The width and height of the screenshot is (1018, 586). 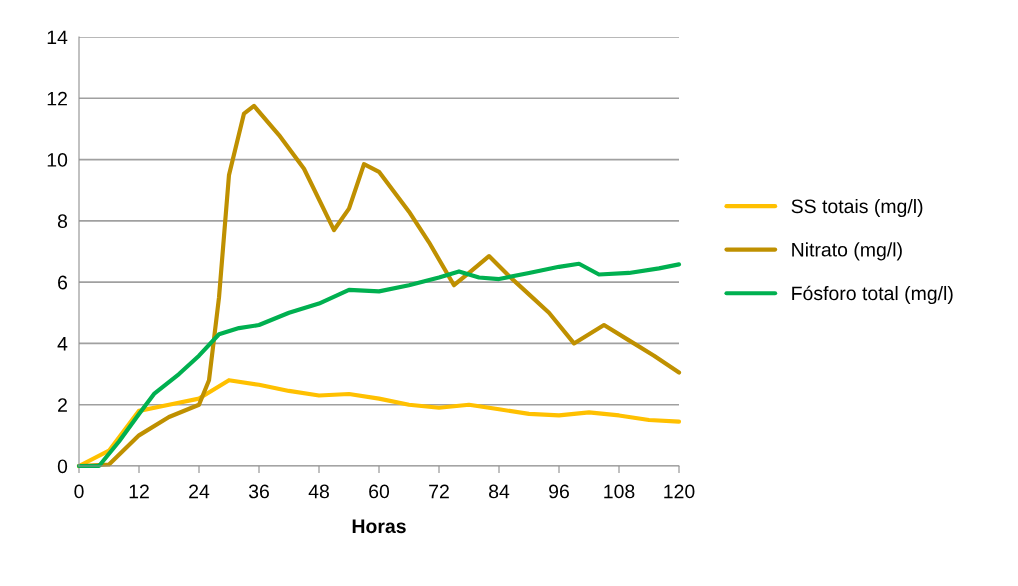 I want to click on y-tick-label: 2, so click(x=62, y=405).